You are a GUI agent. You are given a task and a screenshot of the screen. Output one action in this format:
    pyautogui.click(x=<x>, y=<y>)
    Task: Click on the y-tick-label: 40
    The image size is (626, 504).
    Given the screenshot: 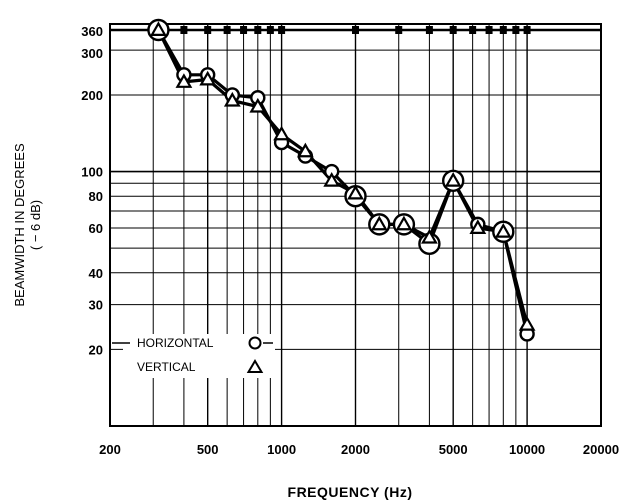 What is the action you would take?
    pyautogui.click(x=96, y=273)
    